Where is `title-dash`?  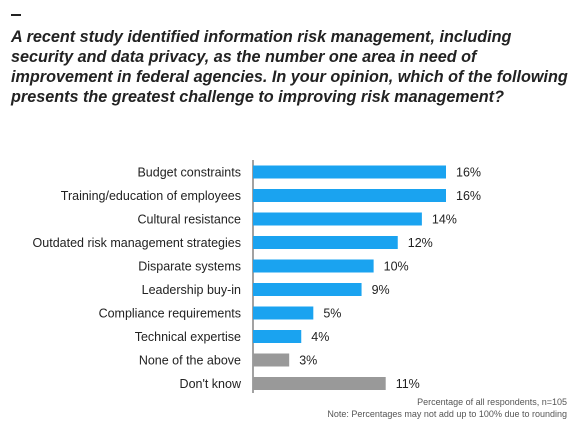
title-dash is located at coordinates (16, 15).